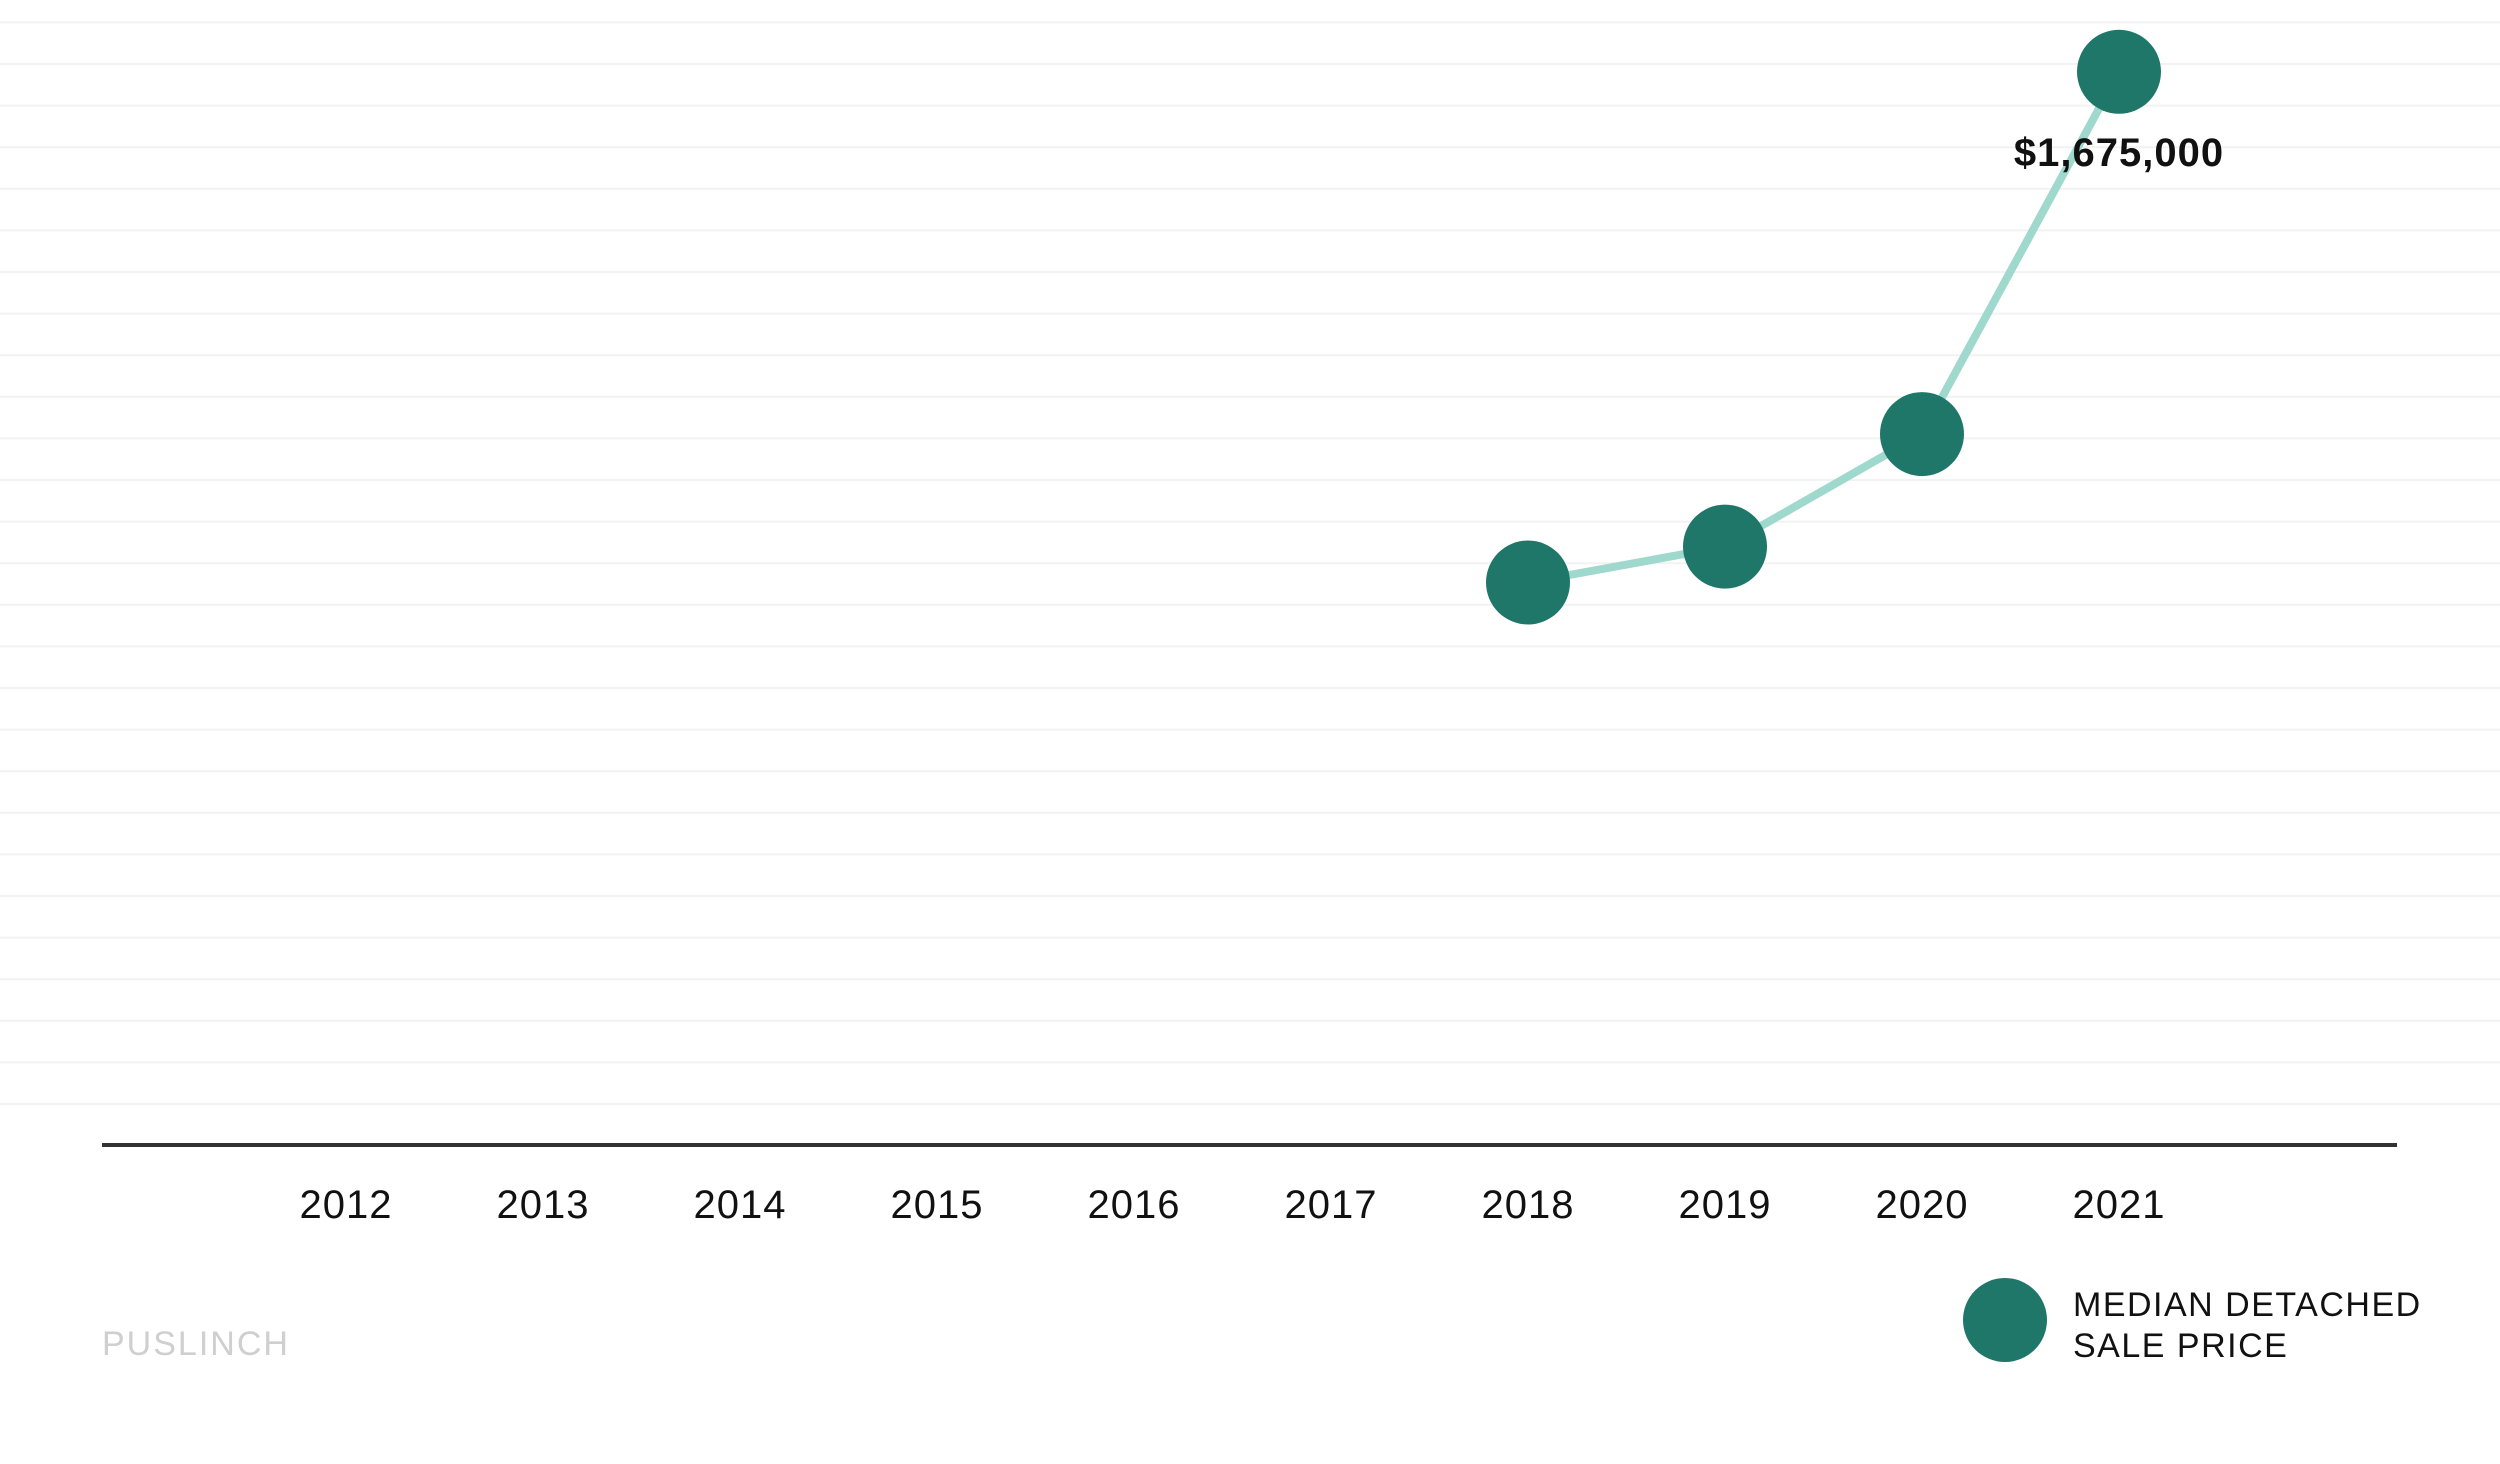  Describe the element at coordinates (1528, 1205) in the screenshot. I see `x-tick-label-2018: 2018` at that location.